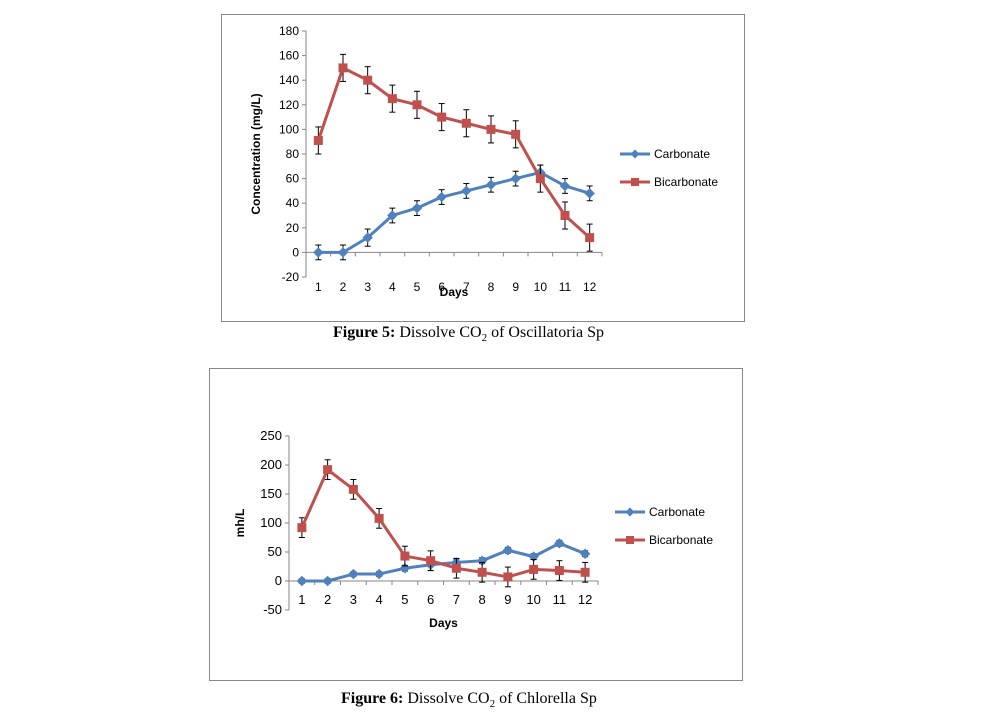 This screenshot has height=720, width=982. What do you see at coordinates (289, 56) in the screenshot?
I see `fig5-y-tick-label: 160` at bounding box center [289, 56].